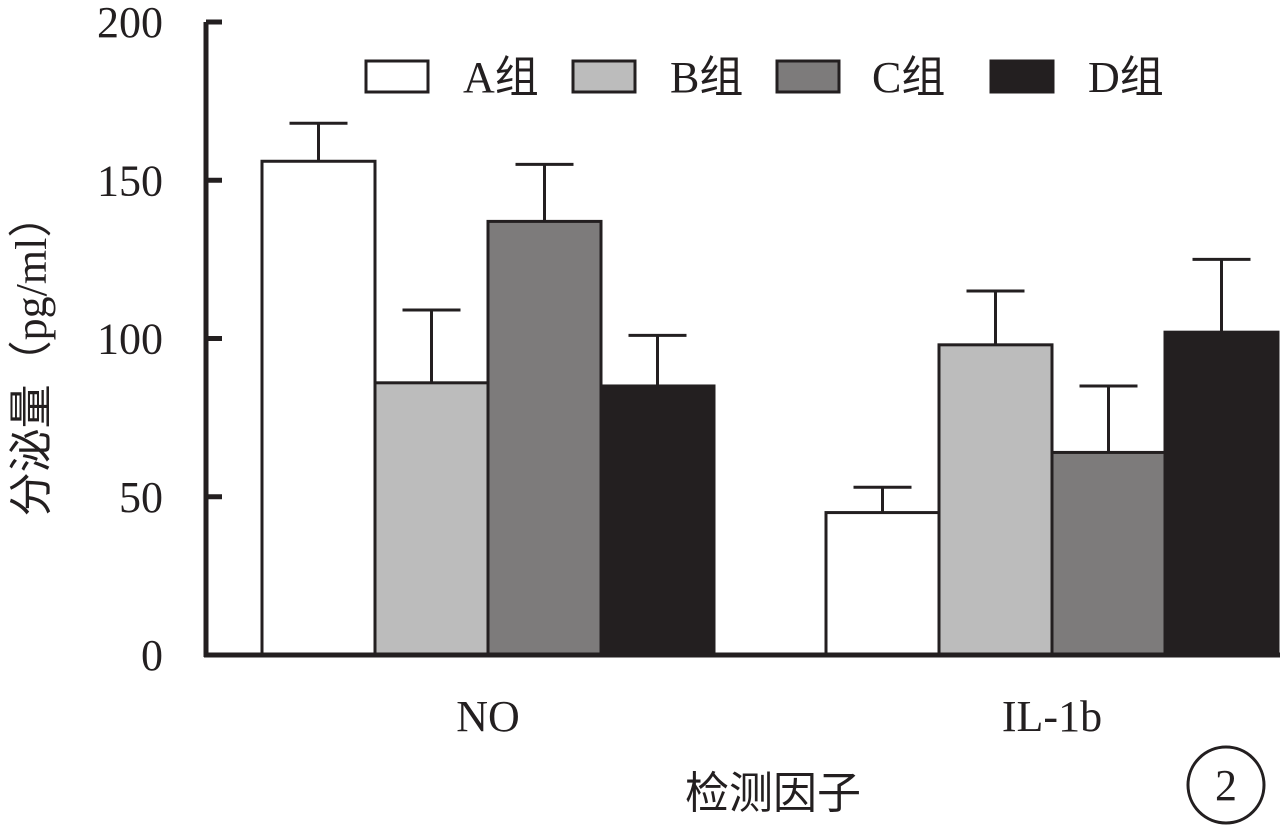 This screenshot has height=827, width=1280. What do you see at coordinates (908, 77) in the screenshot?
I see `legend-label-series-3: C组` at bounding box center [908, 77].